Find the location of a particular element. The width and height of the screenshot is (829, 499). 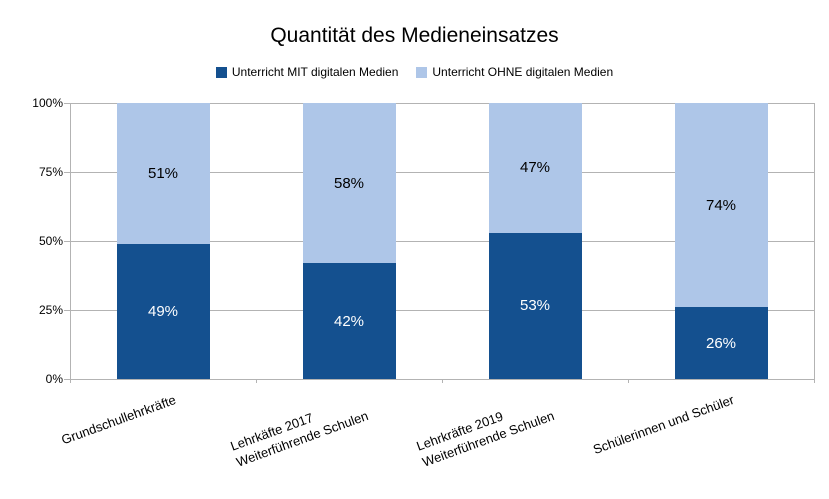

bar-segment-ohne: 47% is located at coordinates (535, 168).